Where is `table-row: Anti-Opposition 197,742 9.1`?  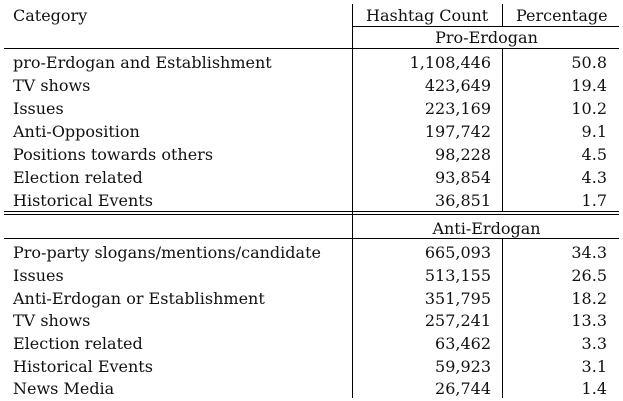
table-row: Anti-Opposition 197,742 9.1 is located at coordinates (311, 131).